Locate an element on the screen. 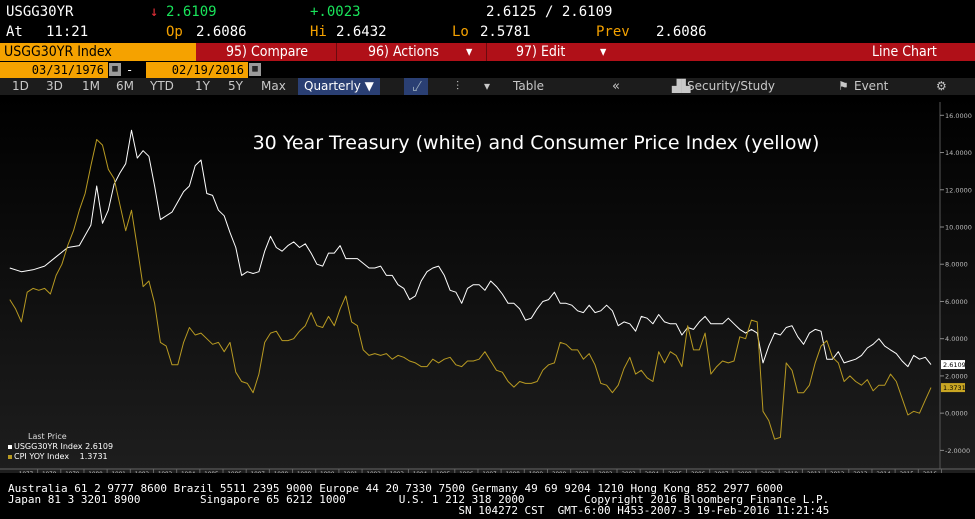 The image size is (975, 519). x-tick-label: 1993 is located at coordinates (397, 473).